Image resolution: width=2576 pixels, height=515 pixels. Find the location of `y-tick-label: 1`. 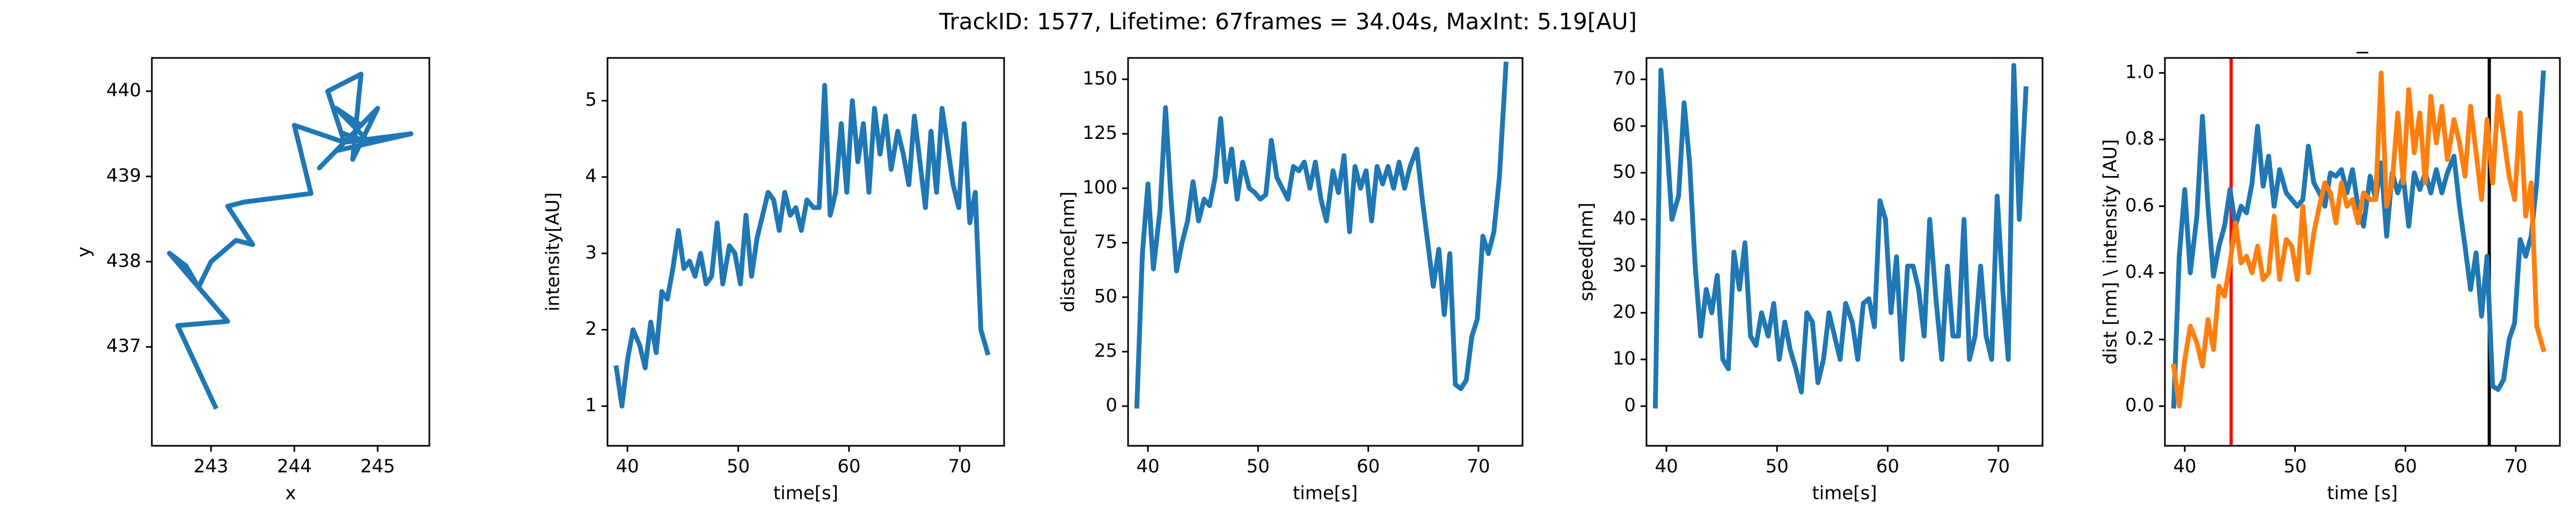

y-tick-label: 1 is located at coordinates (591, 405).